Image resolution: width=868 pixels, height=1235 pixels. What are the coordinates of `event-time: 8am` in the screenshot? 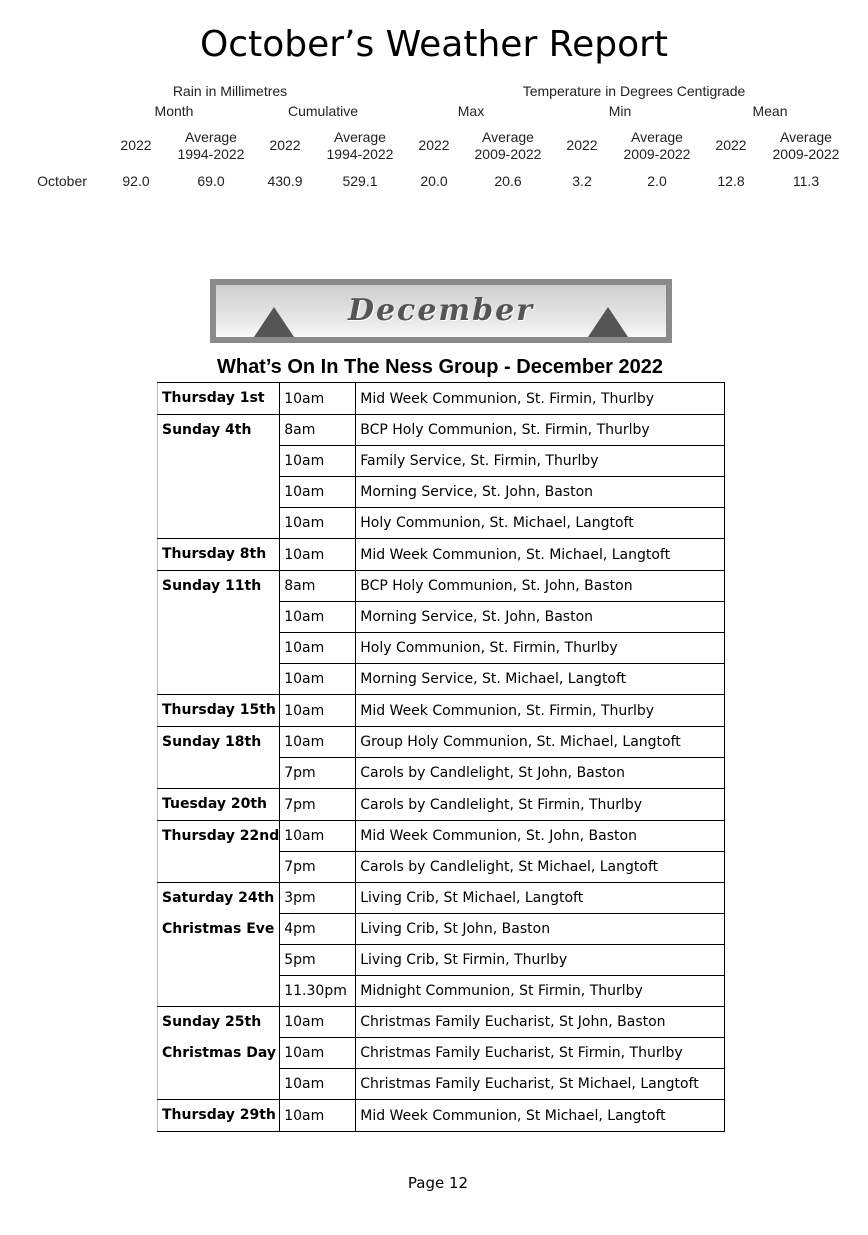 It's located at (318, 586).